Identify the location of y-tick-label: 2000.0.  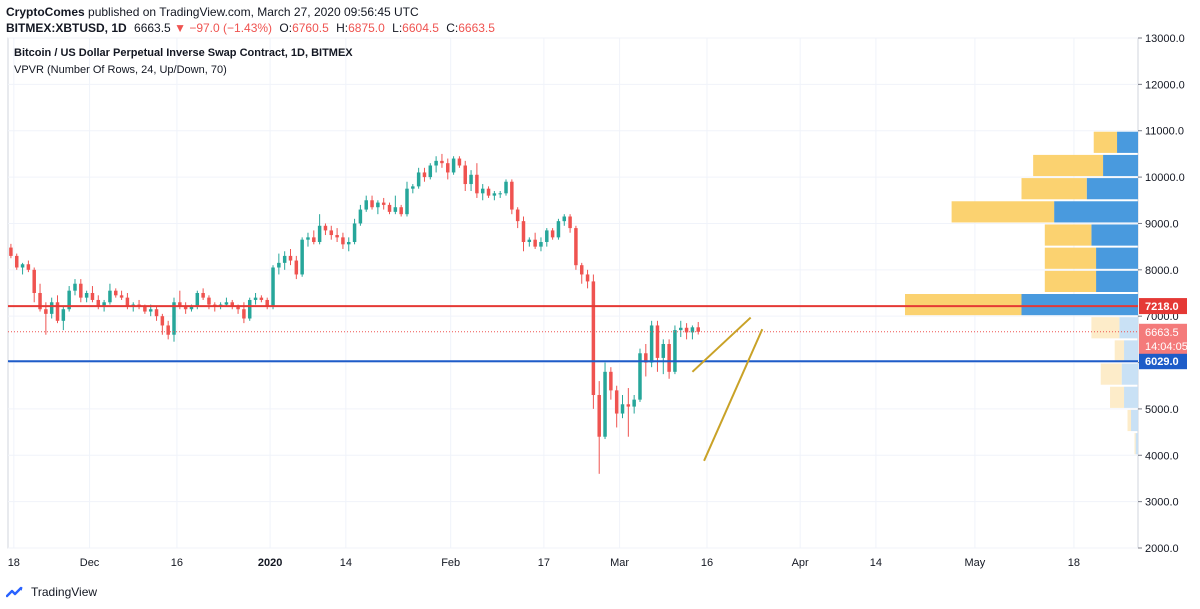
(1162, 549).